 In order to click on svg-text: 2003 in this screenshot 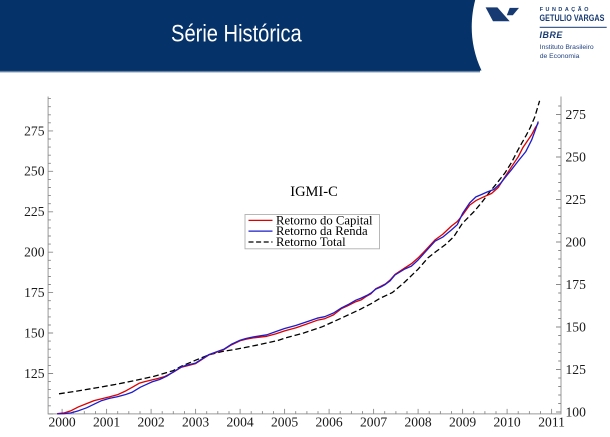, I will do `click(195, 421)`.